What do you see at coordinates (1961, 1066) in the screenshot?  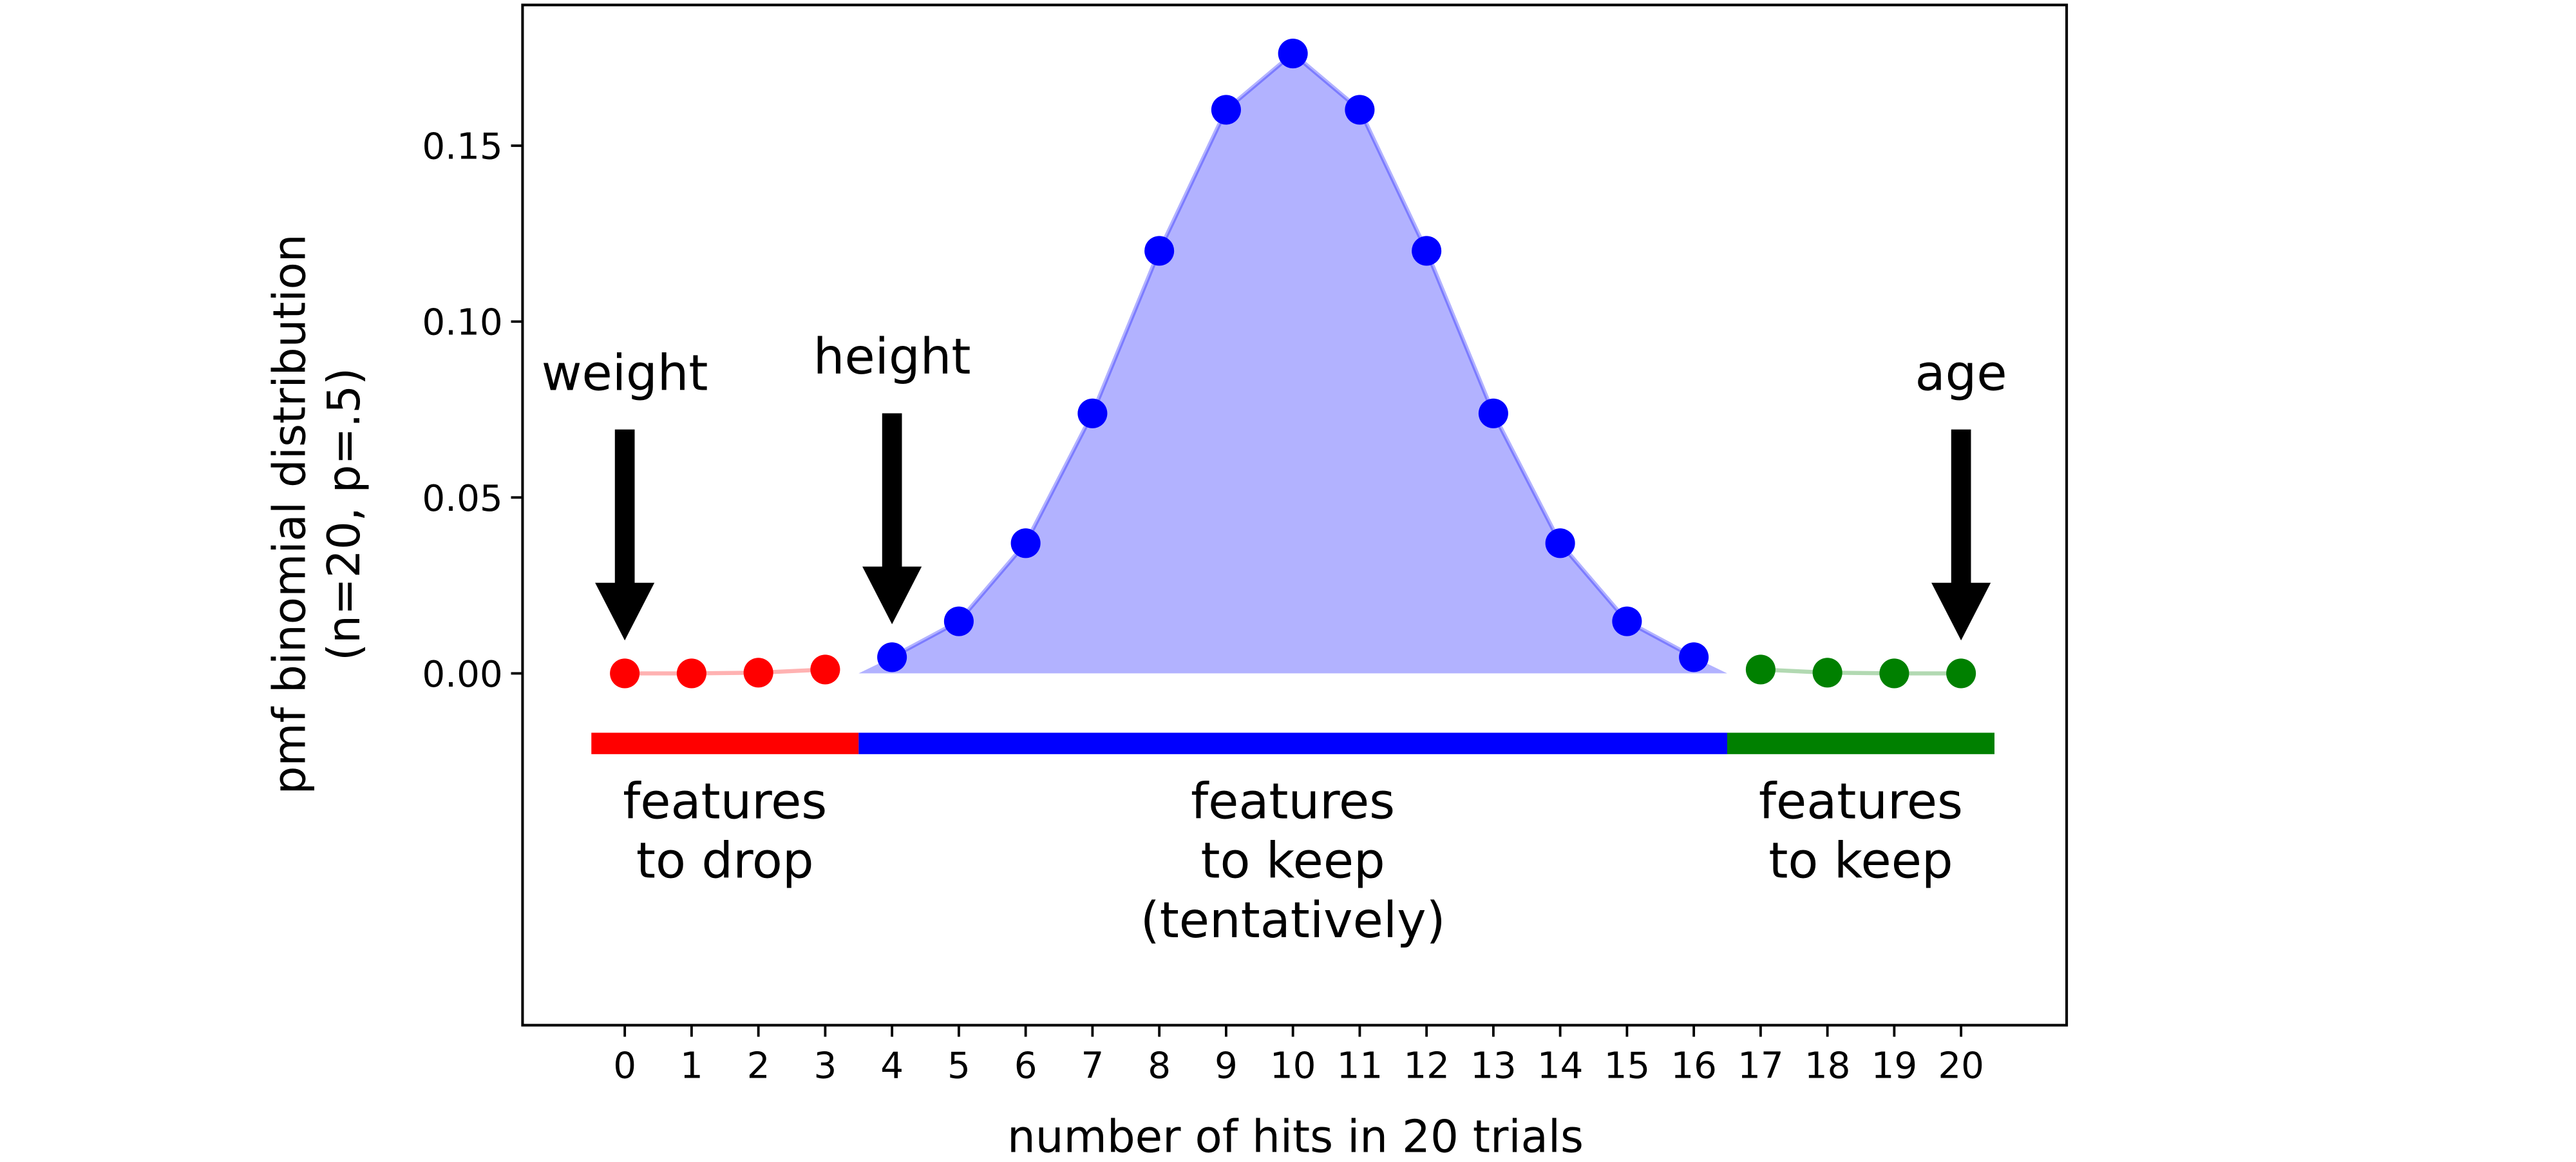 I see `x-tick-label: 20` at bounding box center [1961, 1066].